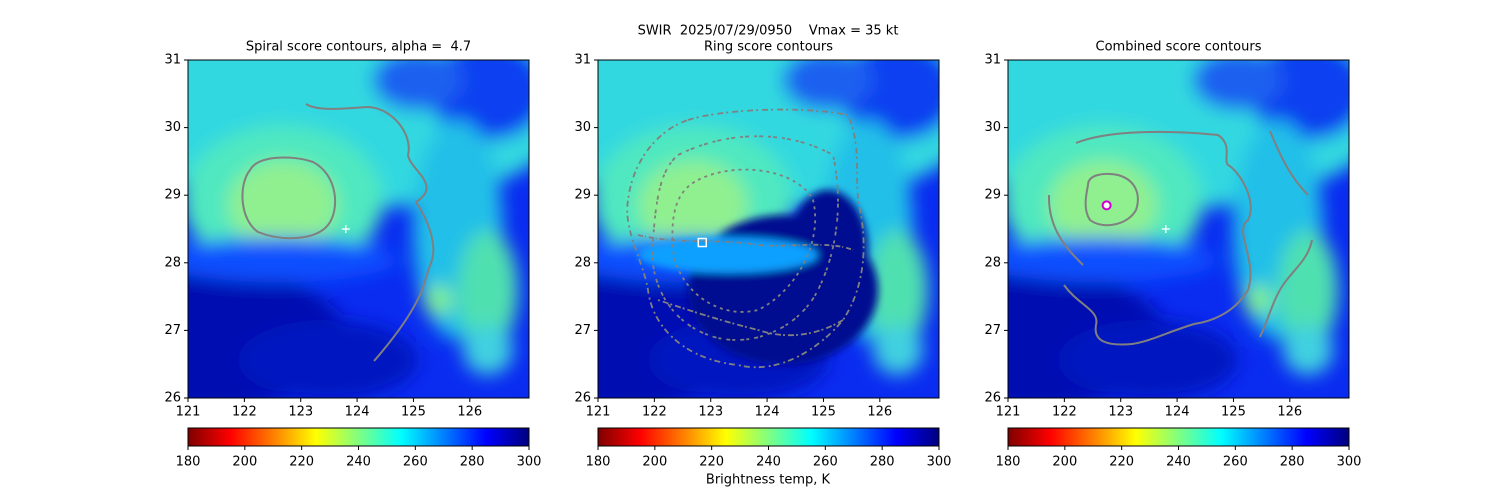 This screenshot has height=500, width=1500. Describe the element at coordinates (1179, 47) in the screenshot. I see `panel-title: Combined score contours` at that location.